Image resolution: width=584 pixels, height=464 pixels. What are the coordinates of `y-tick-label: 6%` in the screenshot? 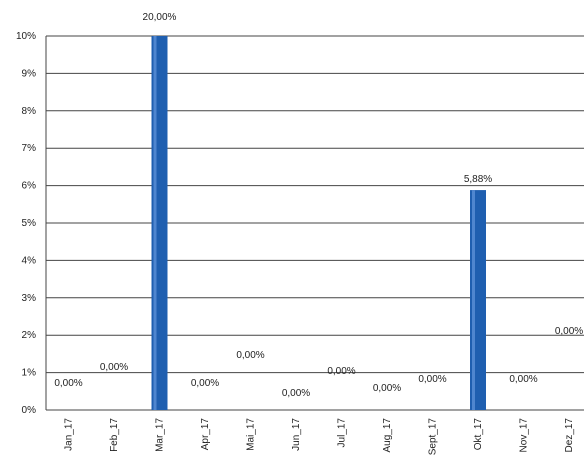 It's located at (29, 186).